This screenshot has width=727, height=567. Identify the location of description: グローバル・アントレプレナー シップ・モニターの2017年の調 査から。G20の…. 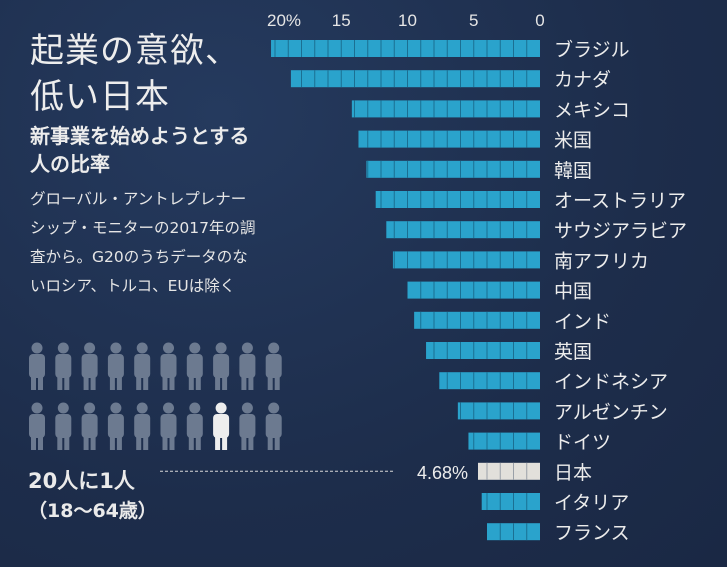
(165, 243).